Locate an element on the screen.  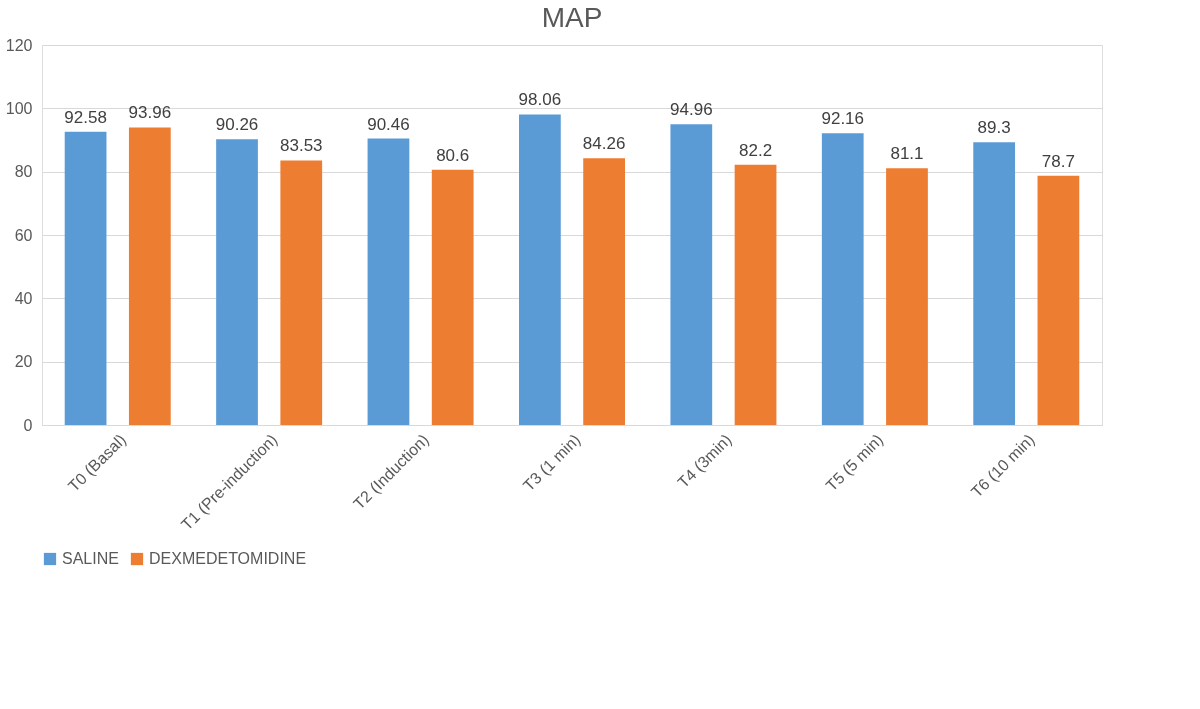
data-label: 94.96 is located at coordinates (691, 110).